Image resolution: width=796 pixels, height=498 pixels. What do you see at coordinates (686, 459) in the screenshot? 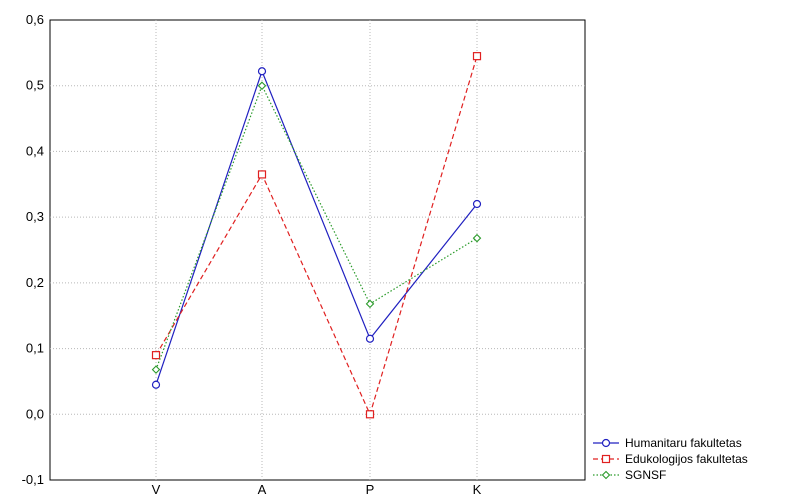
I see `legend-label: Edukologijos fakultetas` at bounding box center [686, 459].